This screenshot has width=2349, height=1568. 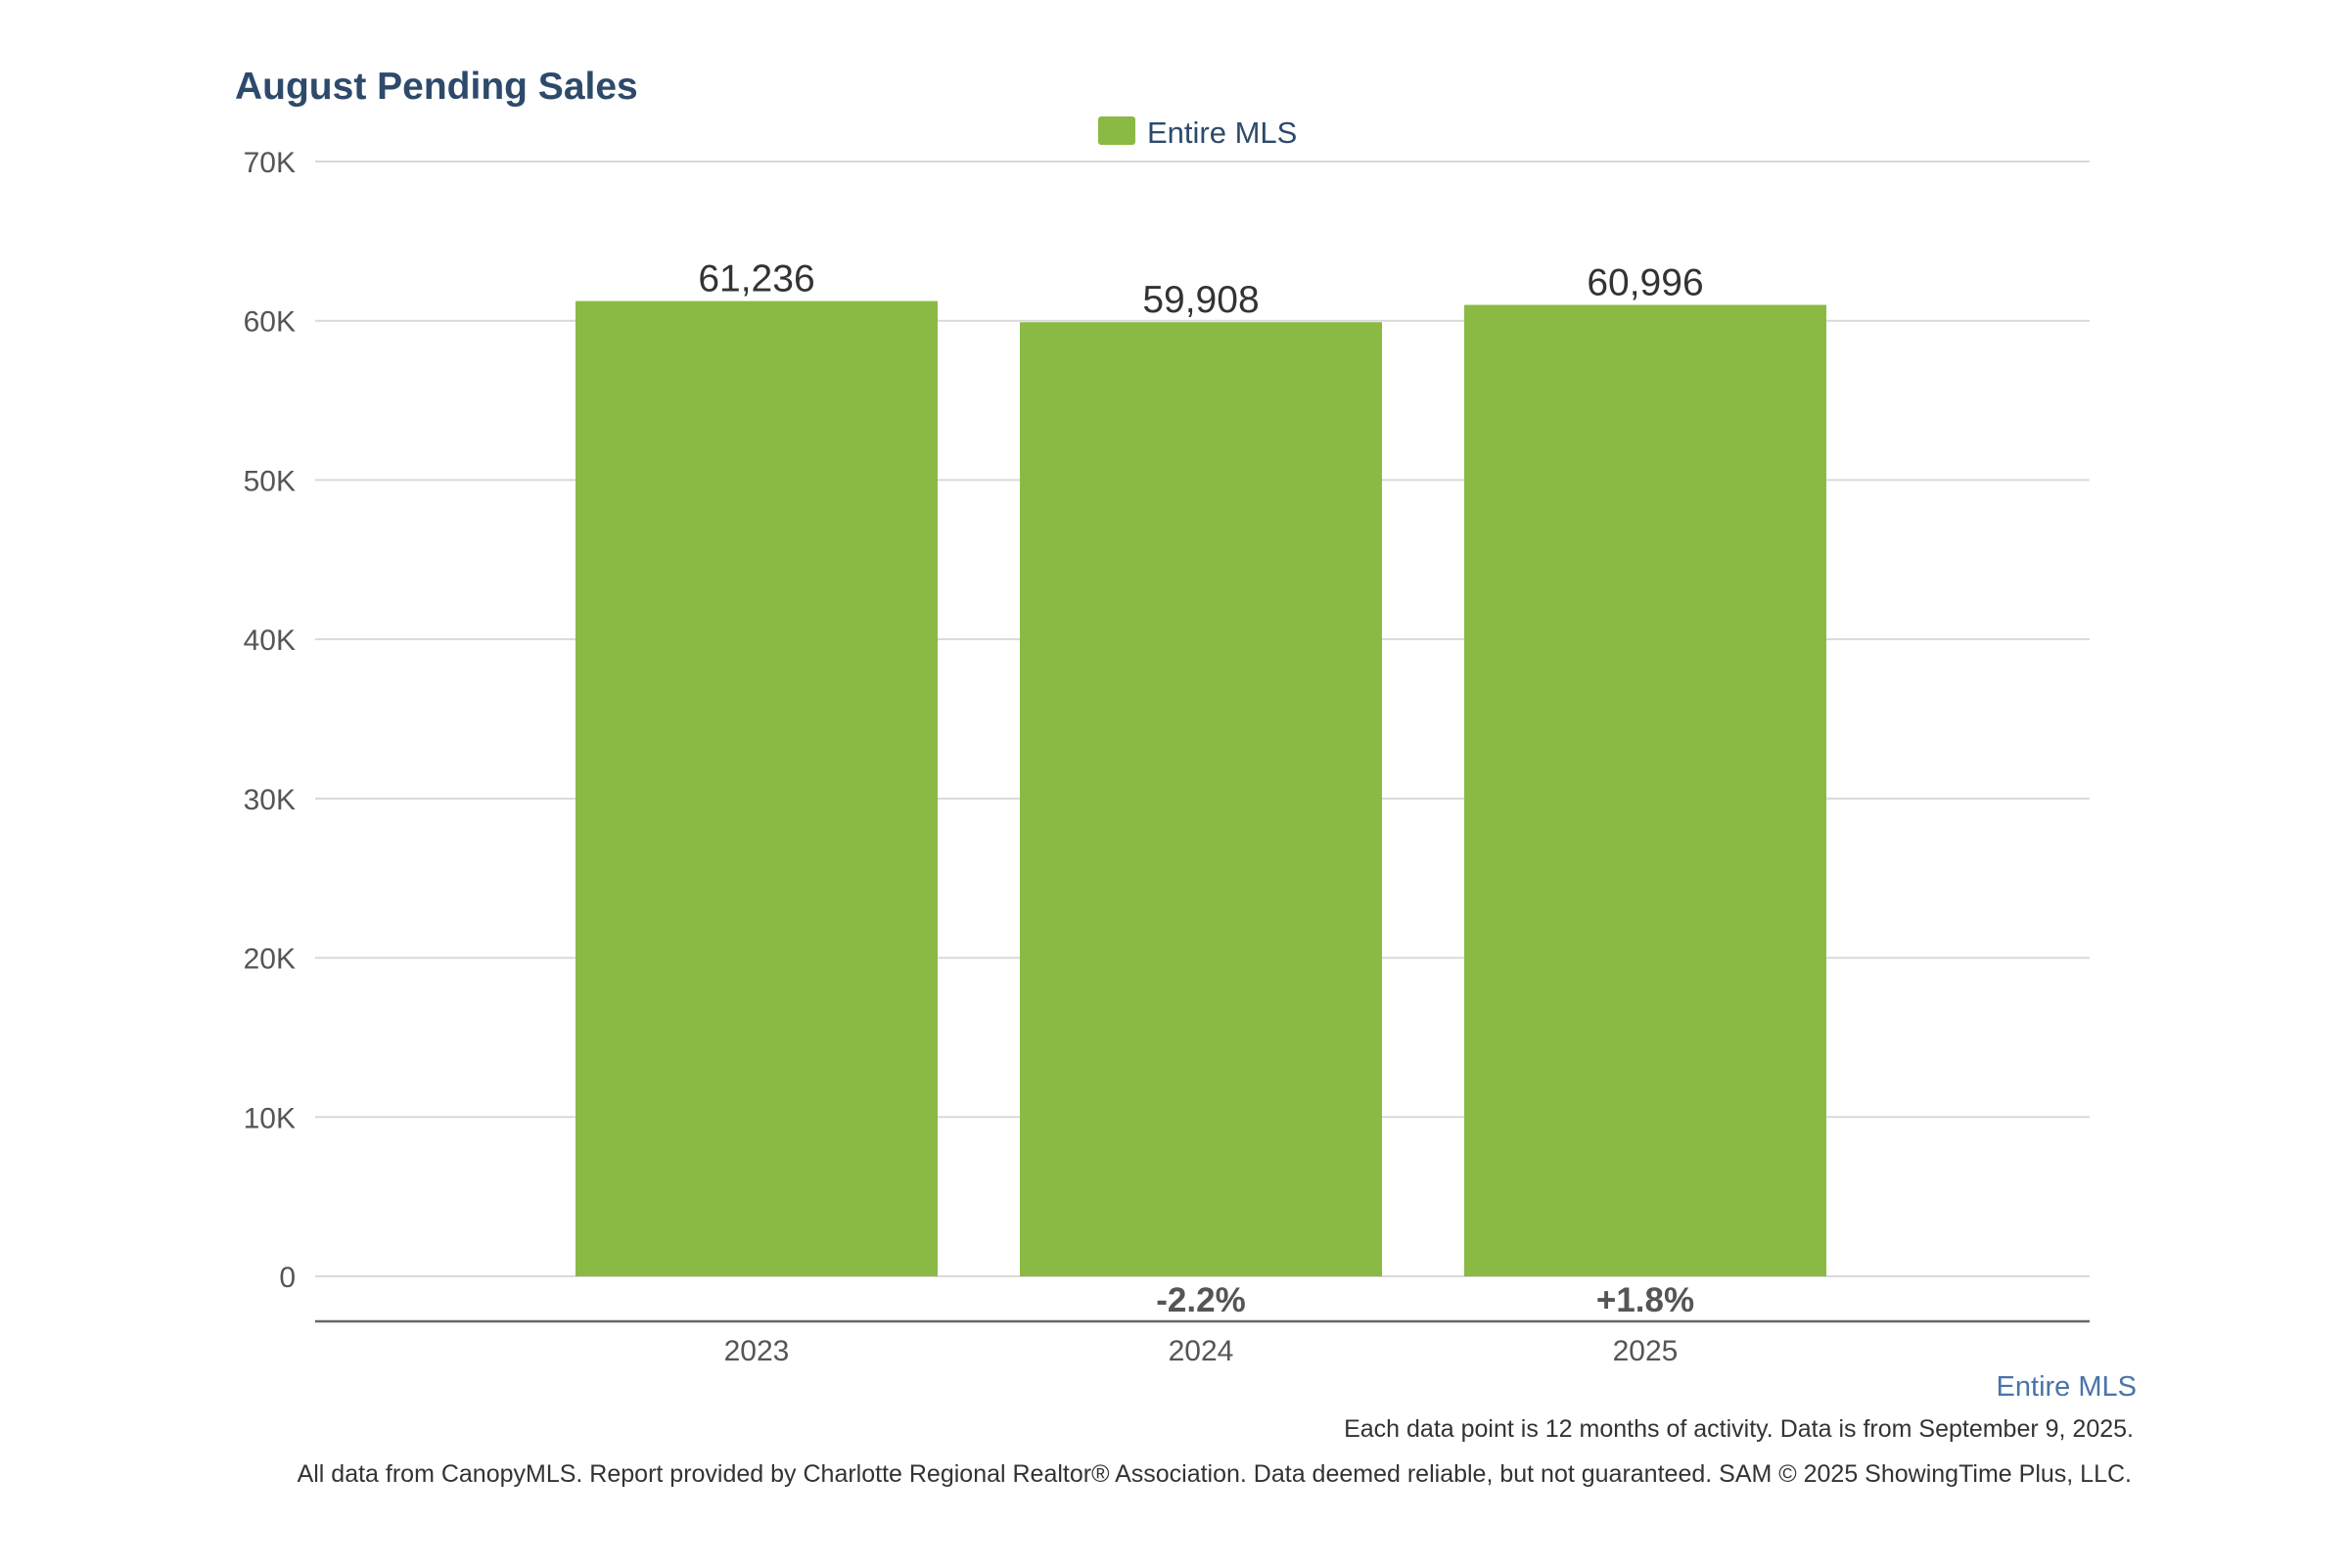 What do you see at coordinates (270, 163) in the screenshot?
I see `y-tick-label: 70K` at bounding box center [270, 163].